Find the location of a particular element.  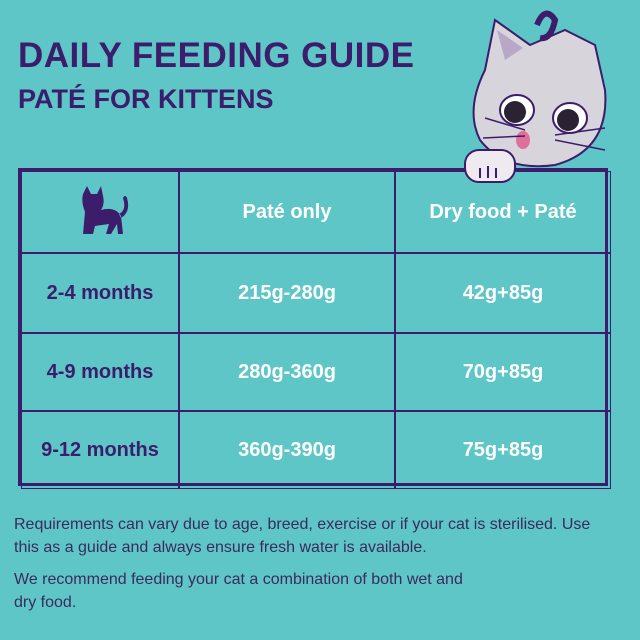

cell: 42g+85g is located at coordinates (503, 293).